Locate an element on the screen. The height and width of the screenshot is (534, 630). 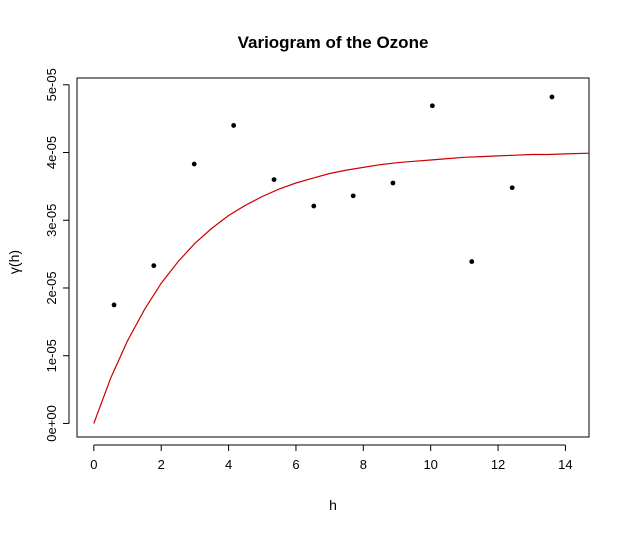
x-axis-label: h is located at coordinates (333, 505).